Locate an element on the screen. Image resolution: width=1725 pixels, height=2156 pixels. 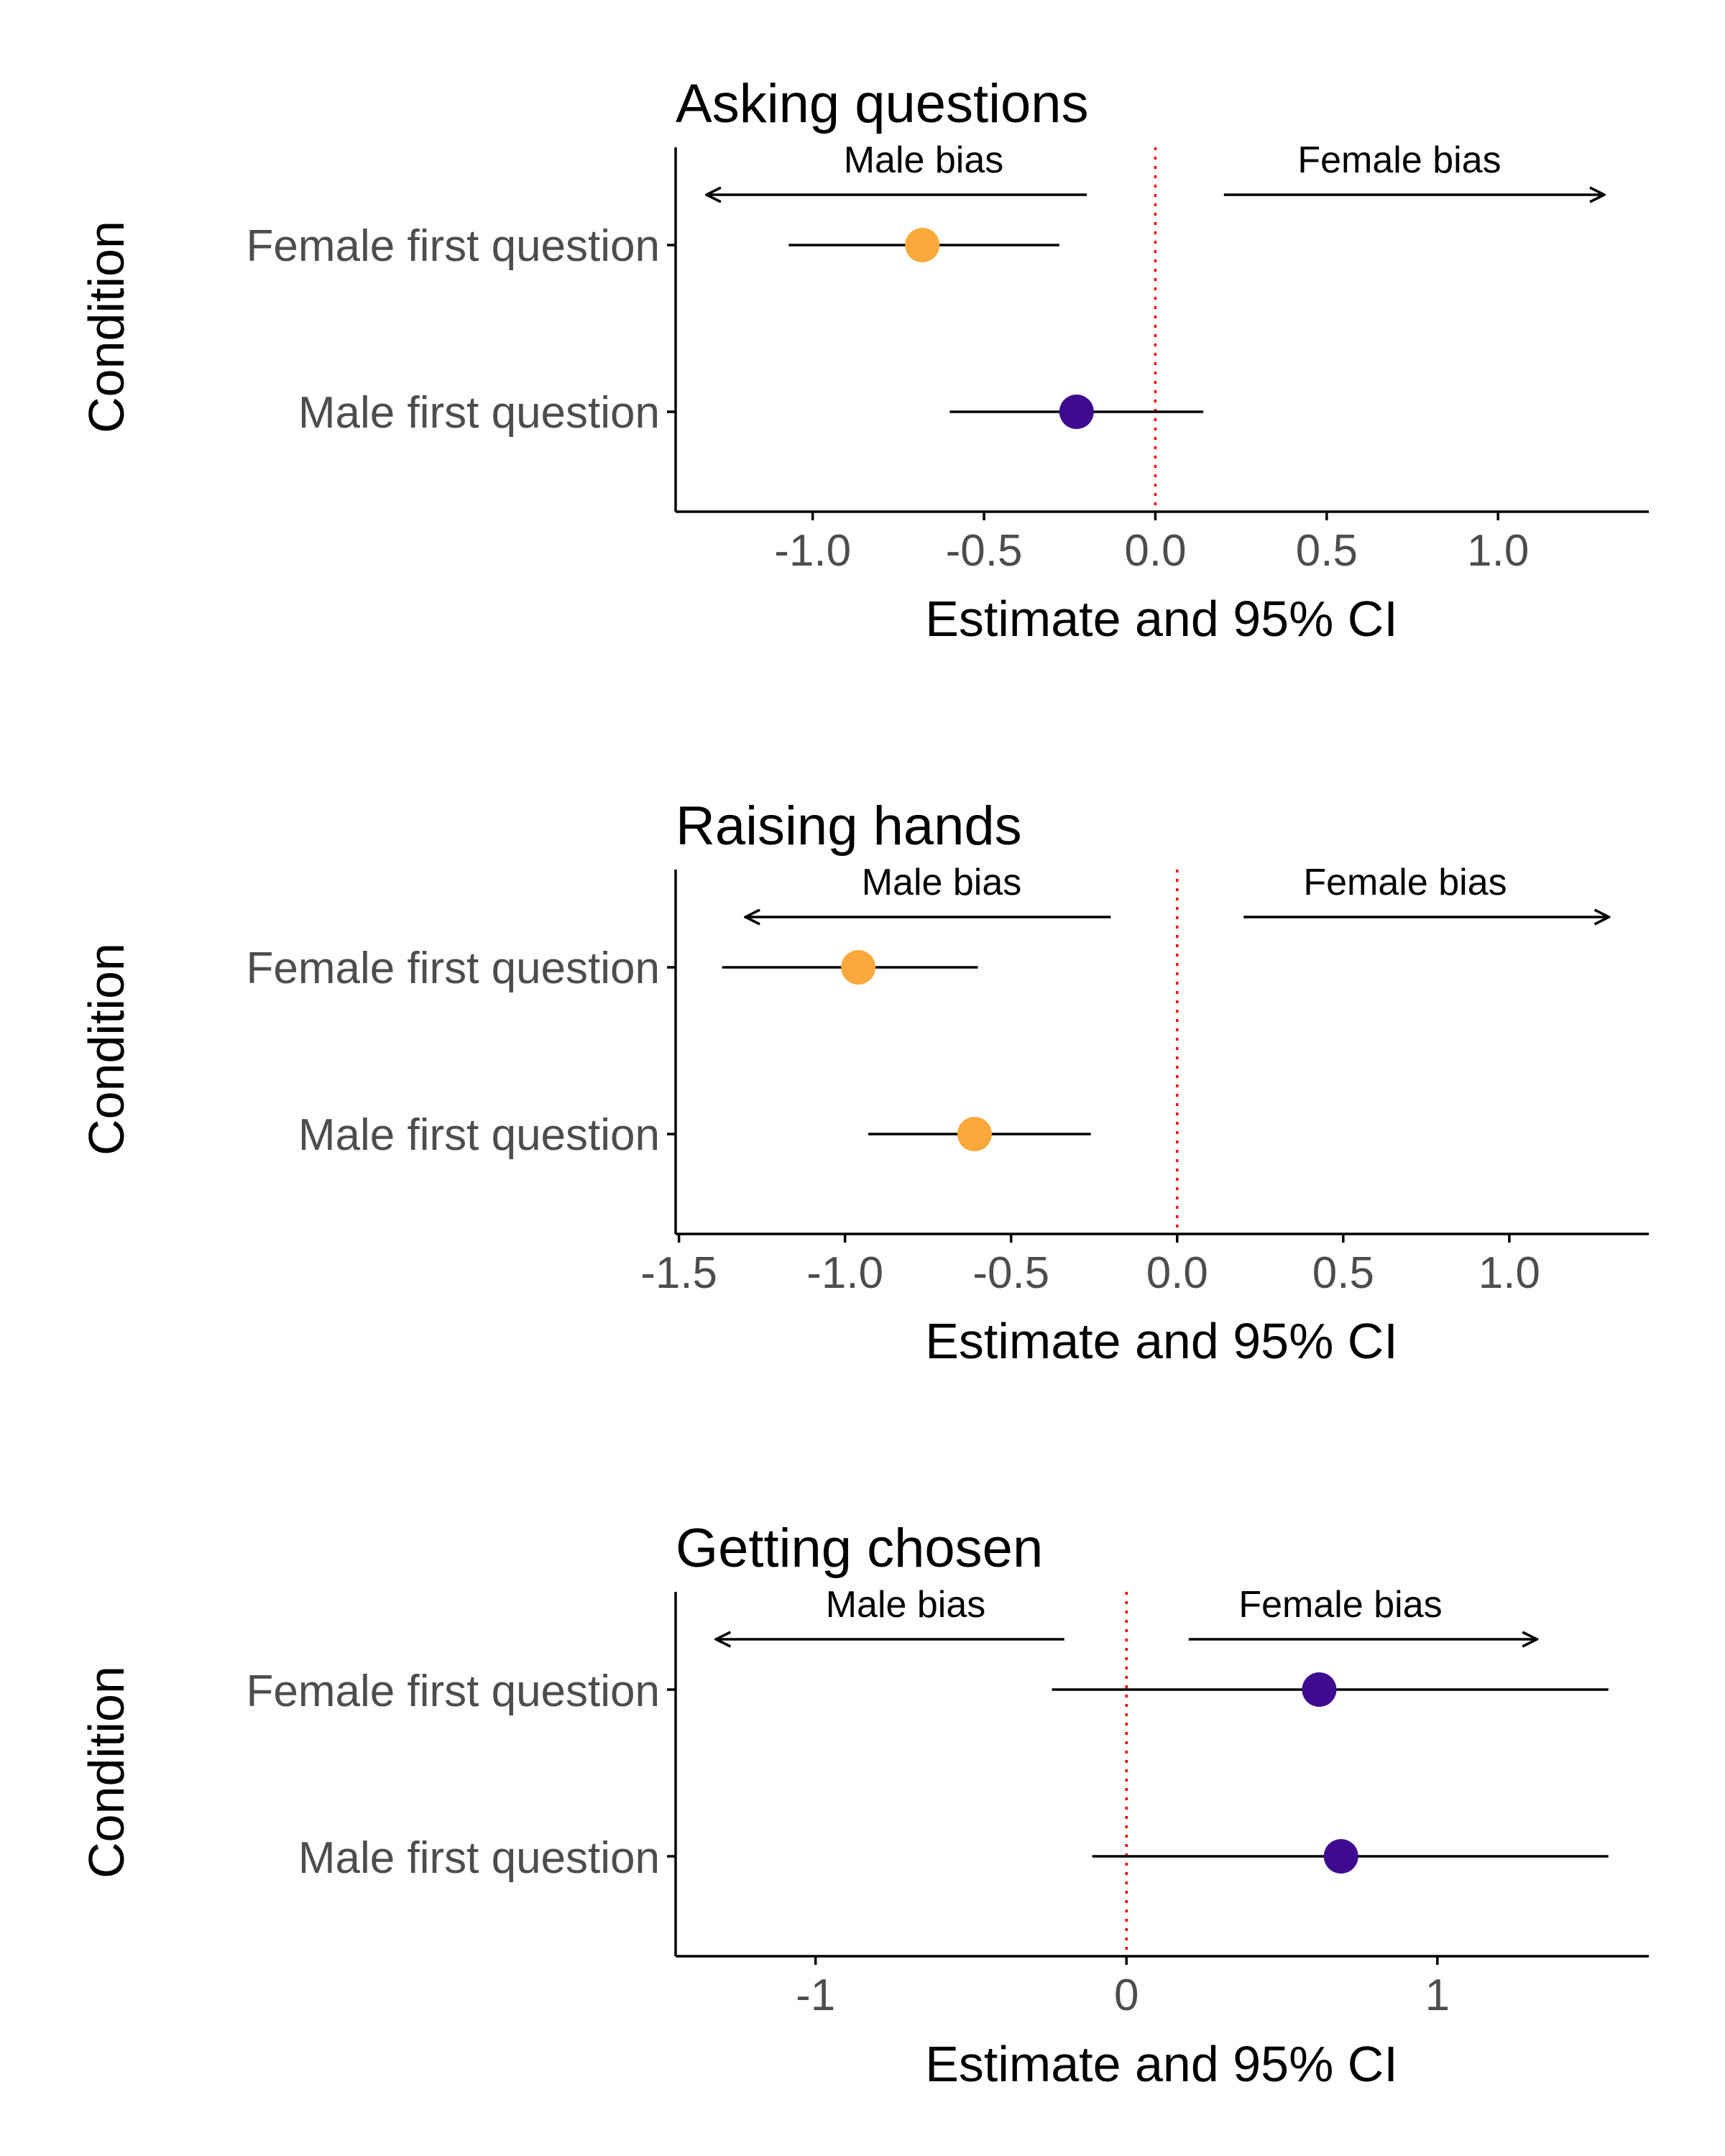
panel-title: Asking questions is located at coordinates (882, 103).